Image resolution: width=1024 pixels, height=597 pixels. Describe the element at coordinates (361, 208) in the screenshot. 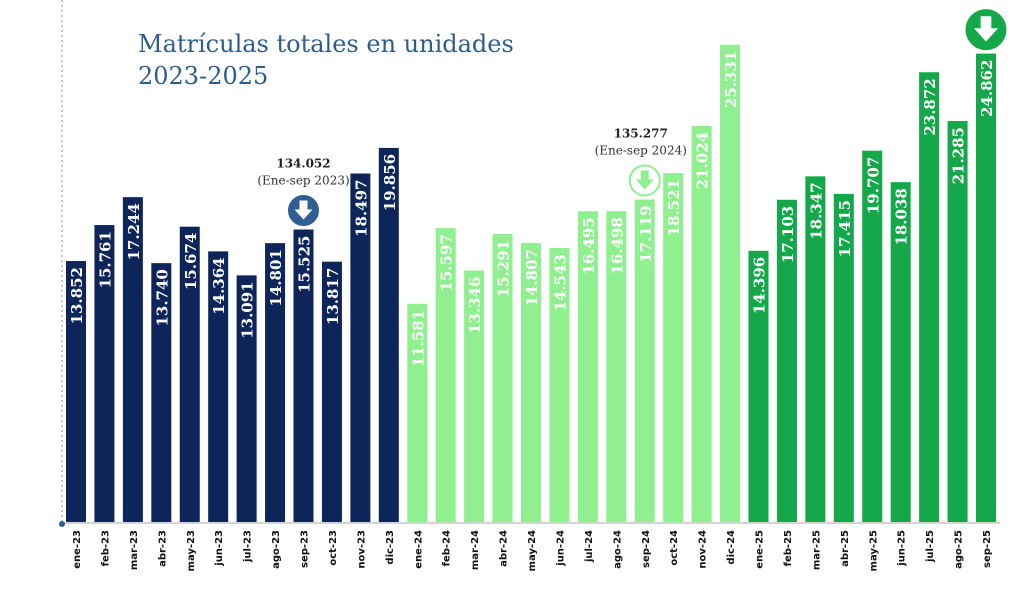

I see `data-label-nov-23: 18.497` at that location.